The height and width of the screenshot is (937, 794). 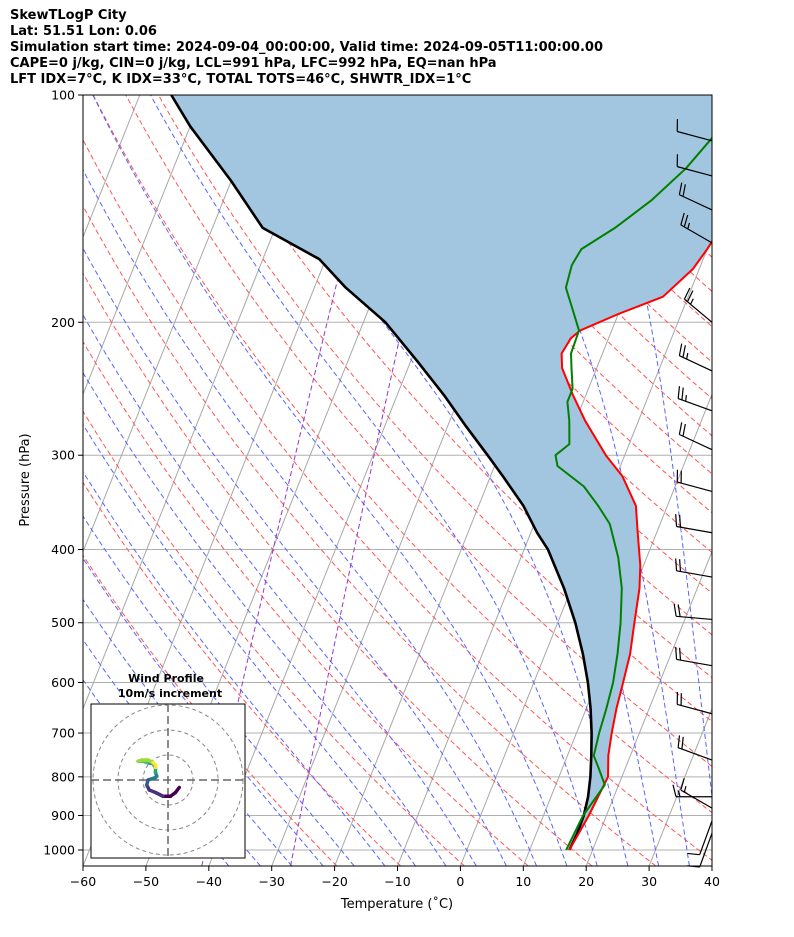 What do you see at coordinates (63, 776) in the screenshot?
I see `y-tick-label-800: 800` at bounding box center [63, 776].